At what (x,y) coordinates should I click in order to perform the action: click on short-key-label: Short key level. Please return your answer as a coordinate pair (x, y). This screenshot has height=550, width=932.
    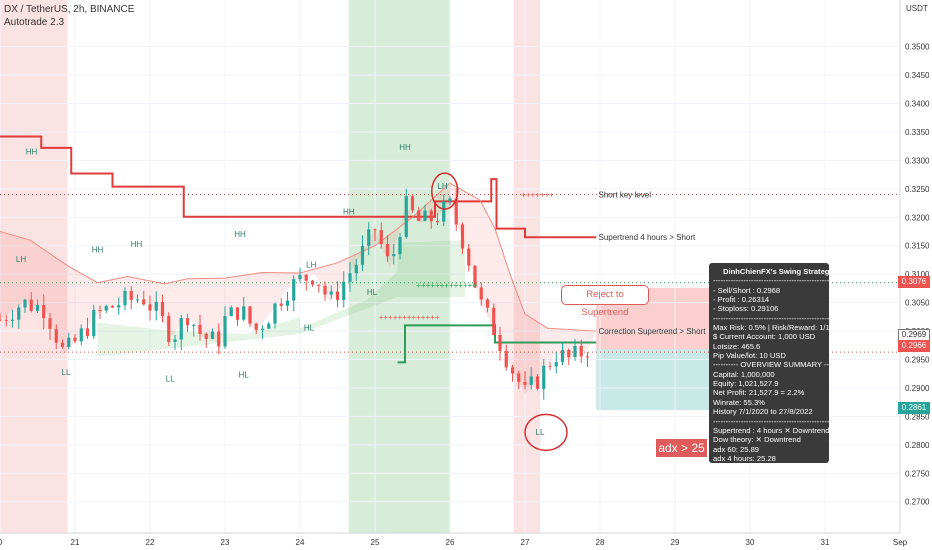
    Looking at the image, I should click on (625, 195).